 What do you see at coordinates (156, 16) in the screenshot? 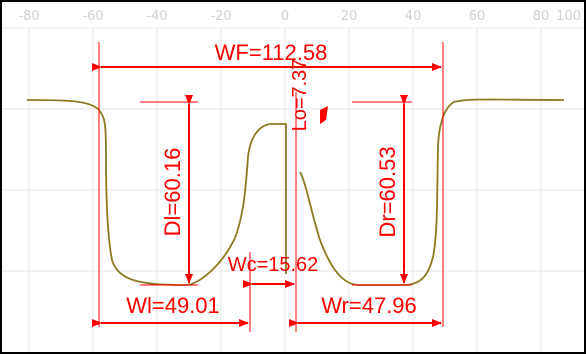
I see `tick-label: -40` at bounding box center [156, 16].